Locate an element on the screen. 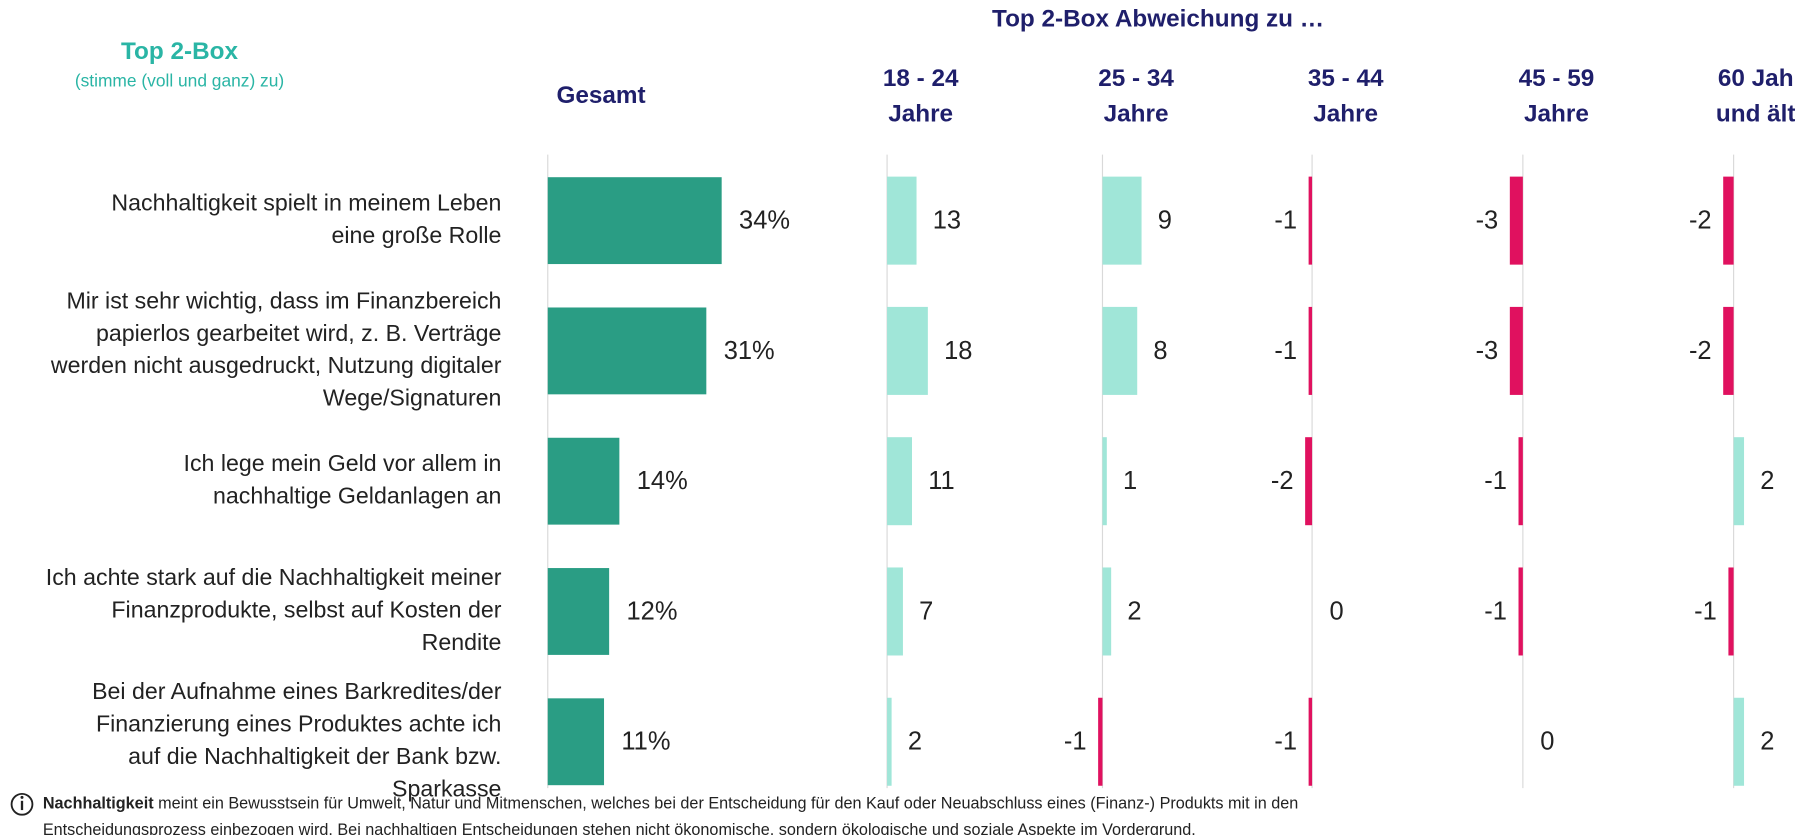 Image resolution: width=1795 pixels, height=835 pixels. left-title: Top 2-Box is located at coordinates (179, 51).